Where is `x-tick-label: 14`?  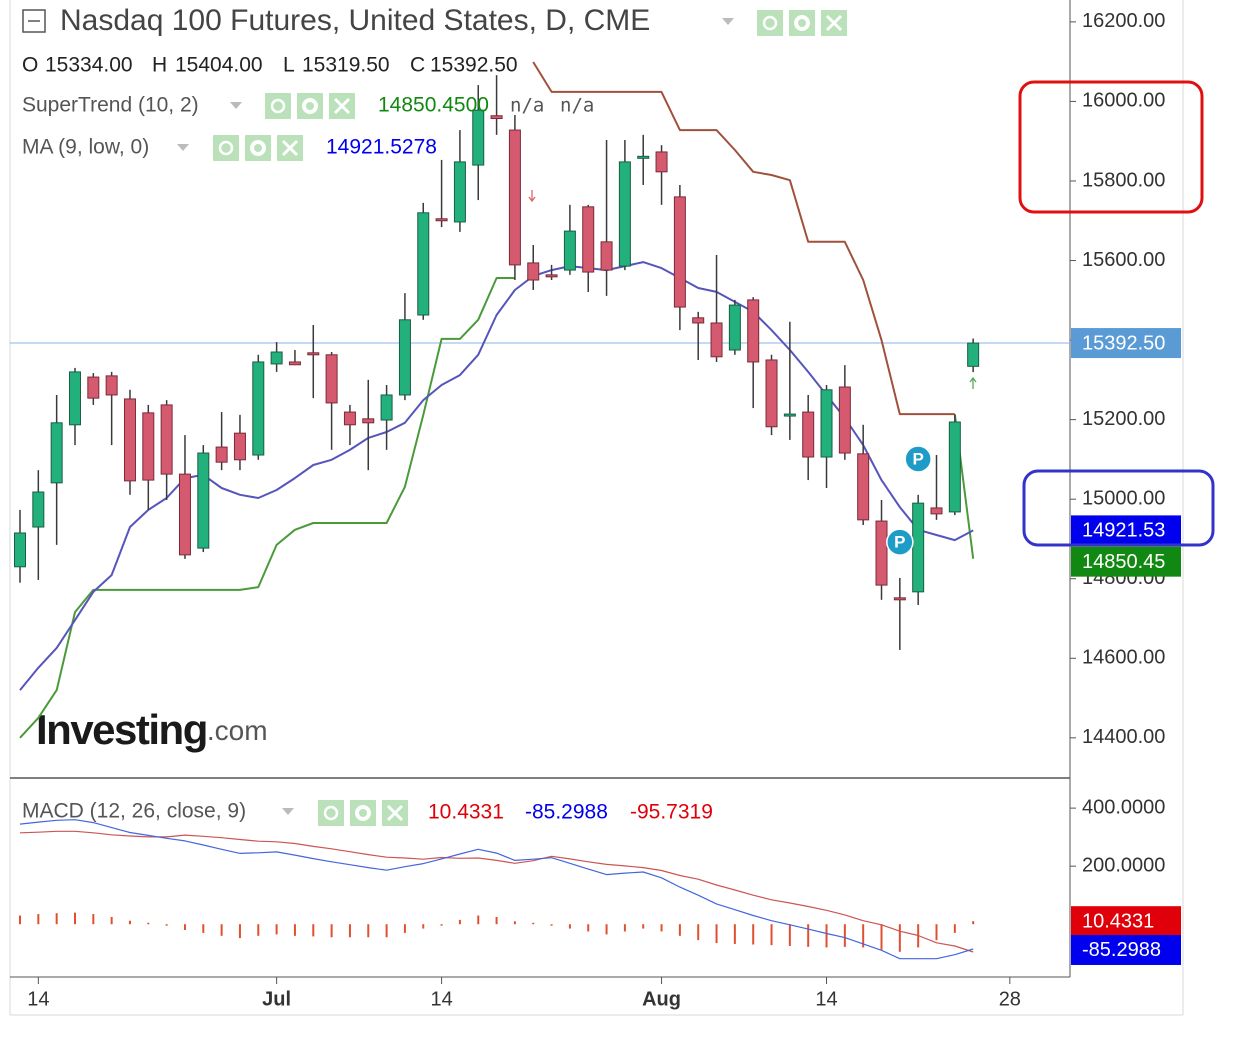
x-tick-label: 14 is located at coordinates (441, 999).